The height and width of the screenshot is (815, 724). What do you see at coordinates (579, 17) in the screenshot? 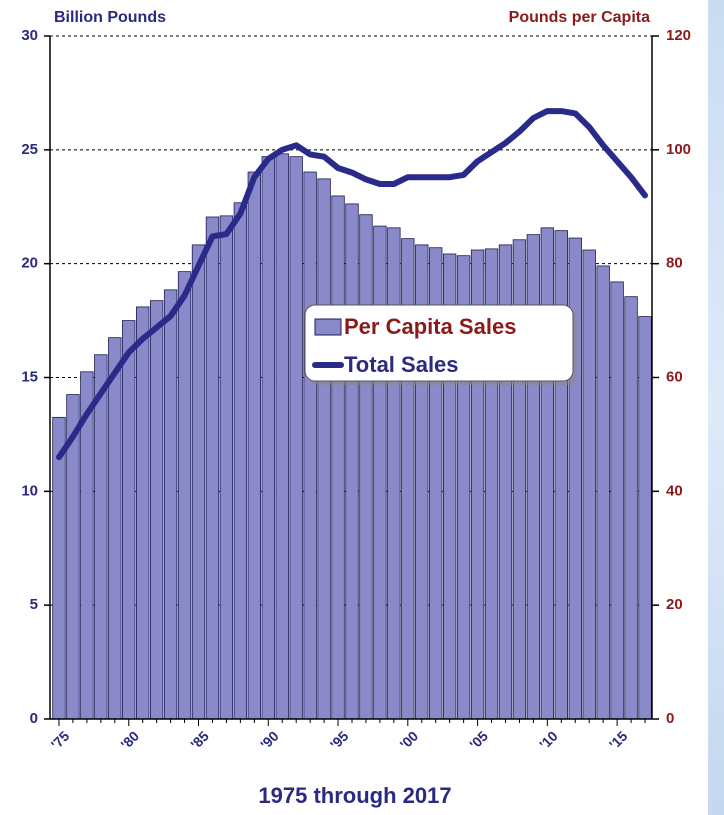
I see `y2-axis-label: Pounds per Capita` at bounding box center [579, 17].